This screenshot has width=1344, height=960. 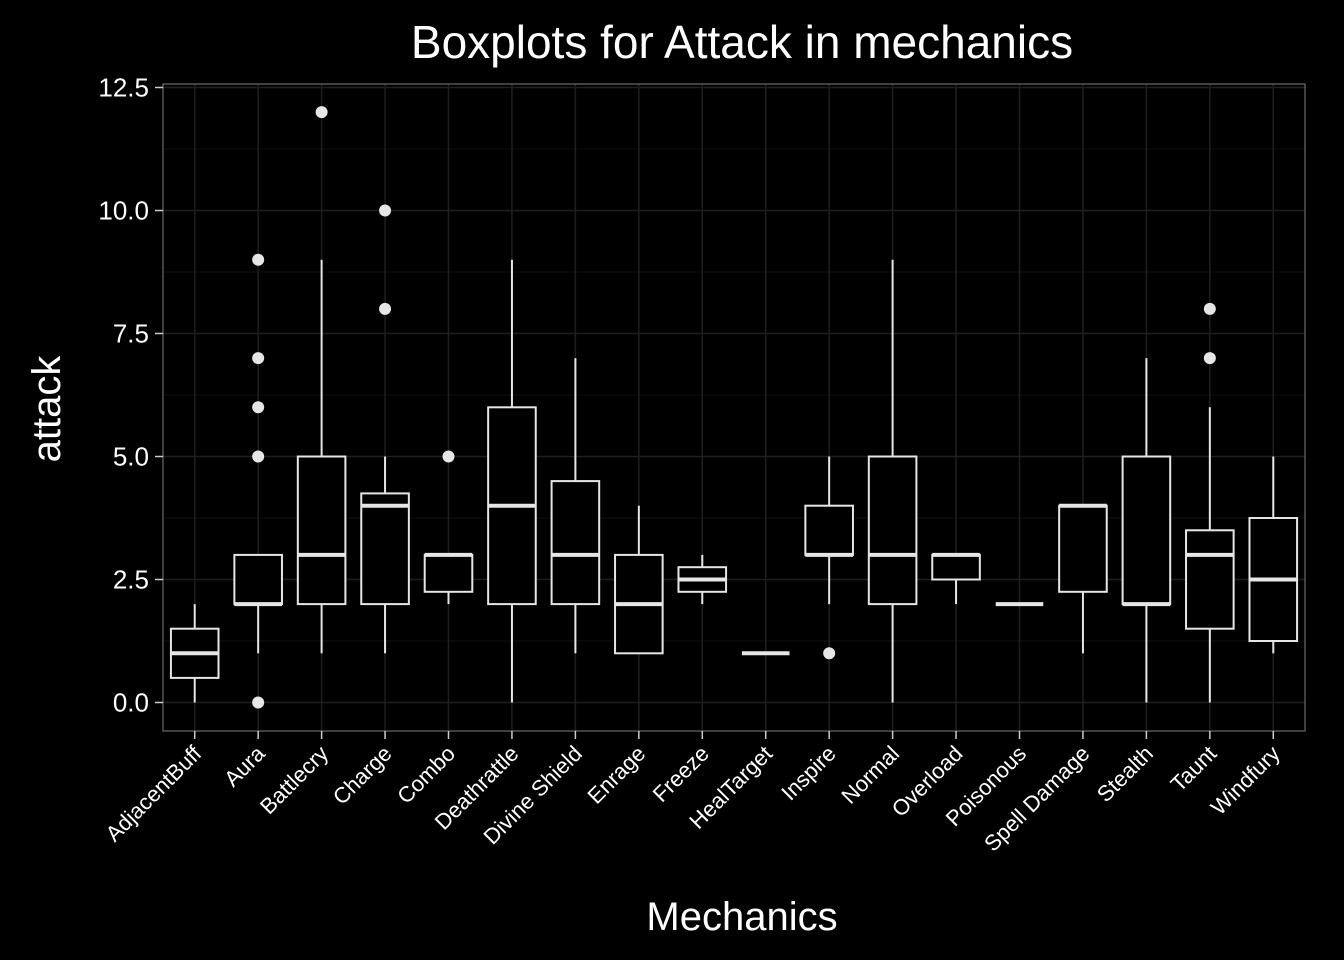 I want to click on box-normal, so click(x=892, y=481).